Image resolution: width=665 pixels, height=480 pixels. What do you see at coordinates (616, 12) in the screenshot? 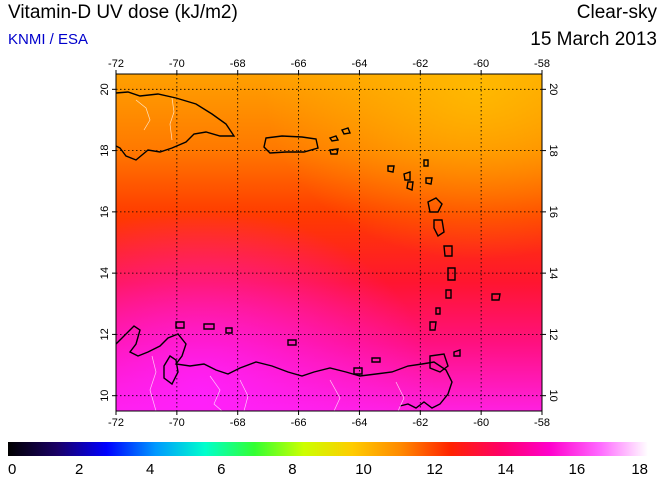
I see `sky-condition-label: Clear-sky` at bounding box center [616, 12].